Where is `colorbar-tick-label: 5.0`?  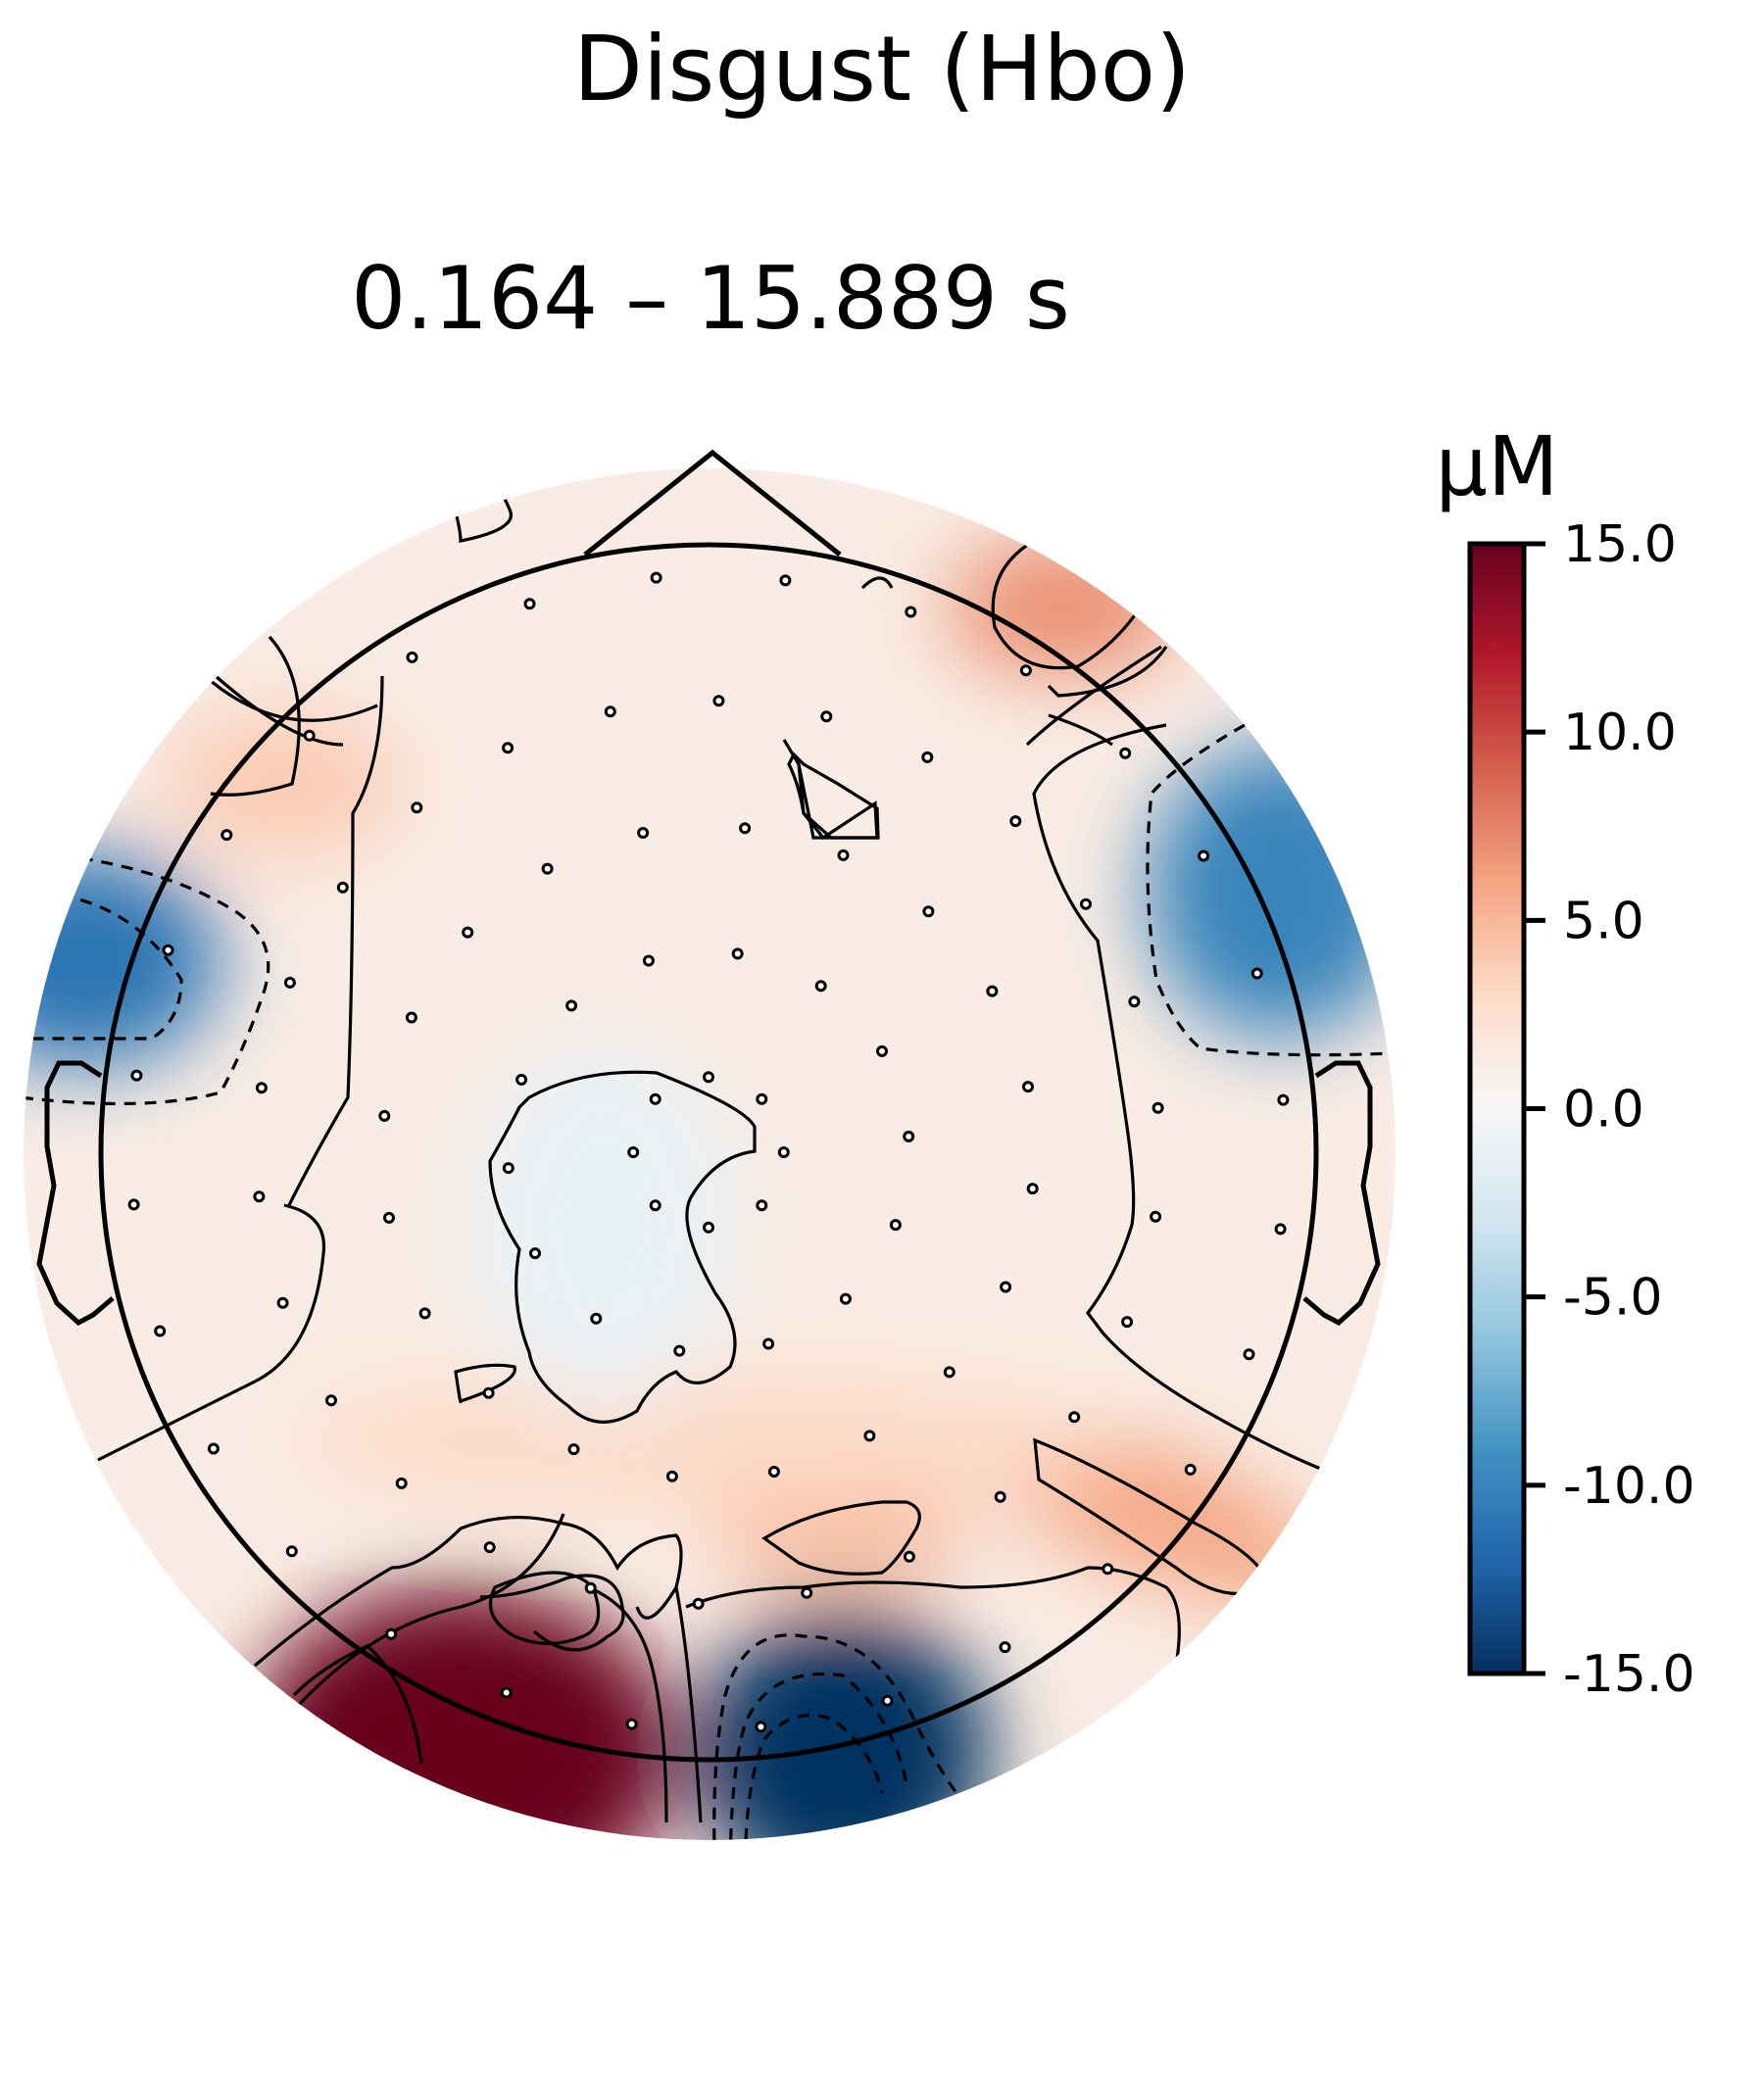
colorbar-tick-label: 5.0 is located at coordinates (1603, 921).